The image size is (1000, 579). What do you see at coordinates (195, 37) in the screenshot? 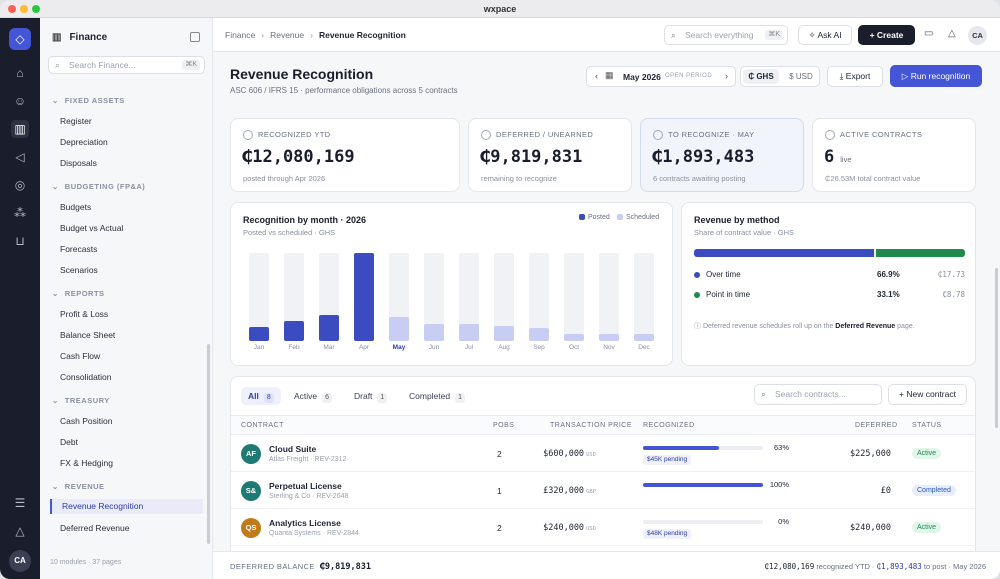
I see `collapse-sidebar-icon` at bounding box center [195, 37].